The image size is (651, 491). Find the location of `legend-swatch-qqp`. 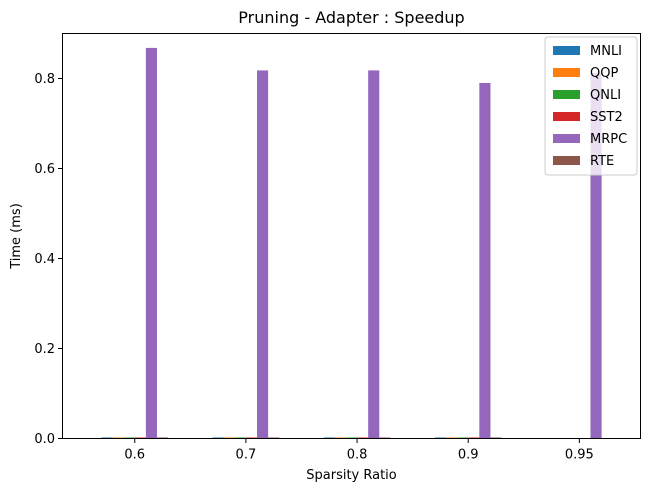

legend-swatch-qqp is located at coordinates (566, 72).